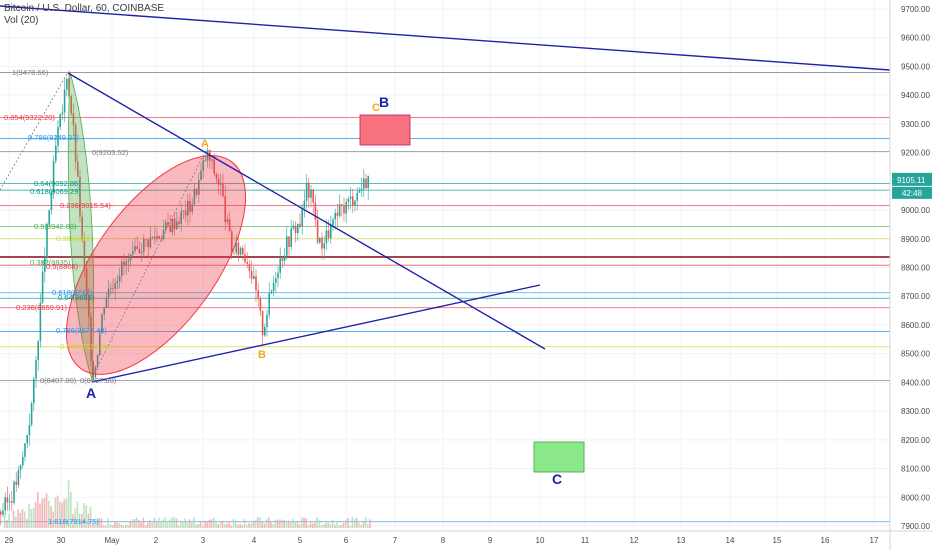 Image resolution: width=932 pixels, height=550 pixels. I want to click on fib-level-label: 0(8407.00), so click(58, 380).